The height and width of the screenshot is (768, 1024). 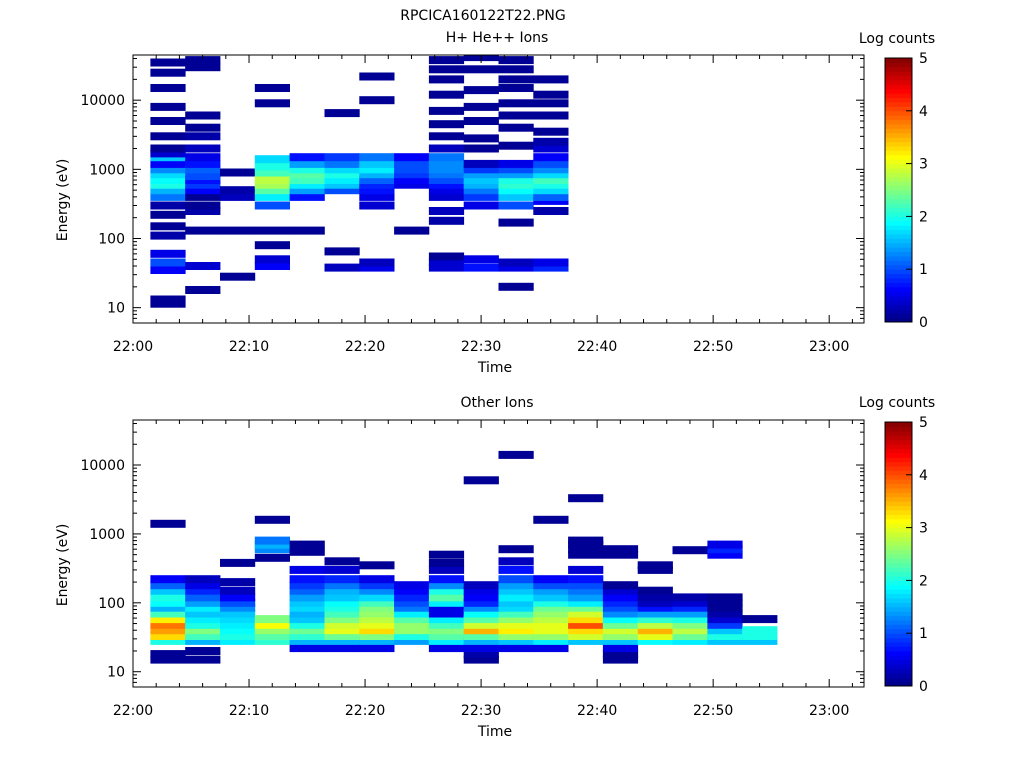 What do you see at coordinates (497, 38) in the screenshot?
I see `panel-title: H+ He++ Ions` at bounding box center [497, 38].